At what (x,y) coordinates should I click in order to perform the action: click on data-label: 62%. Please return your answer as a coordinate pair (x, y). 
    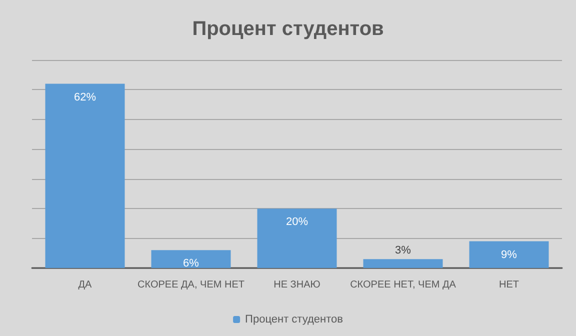
    Looking at the image, I should click on (85, 97).